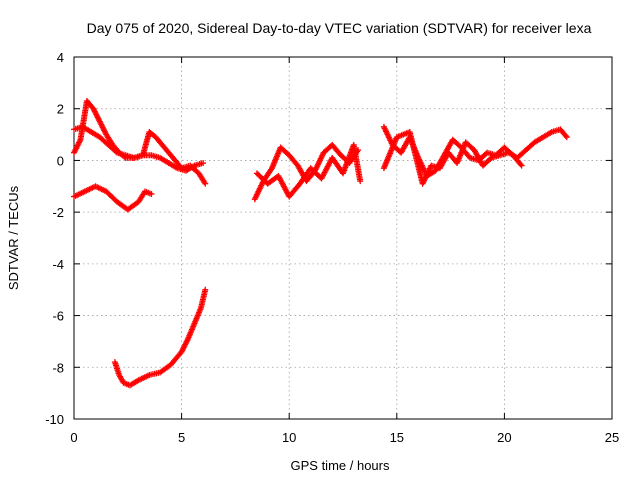 Image resolution: width=640 pixels, height=480 pixels. Describe the element at coordinates (58, 212) in the screenshot. I see `y-tick-label: -2` at that location.